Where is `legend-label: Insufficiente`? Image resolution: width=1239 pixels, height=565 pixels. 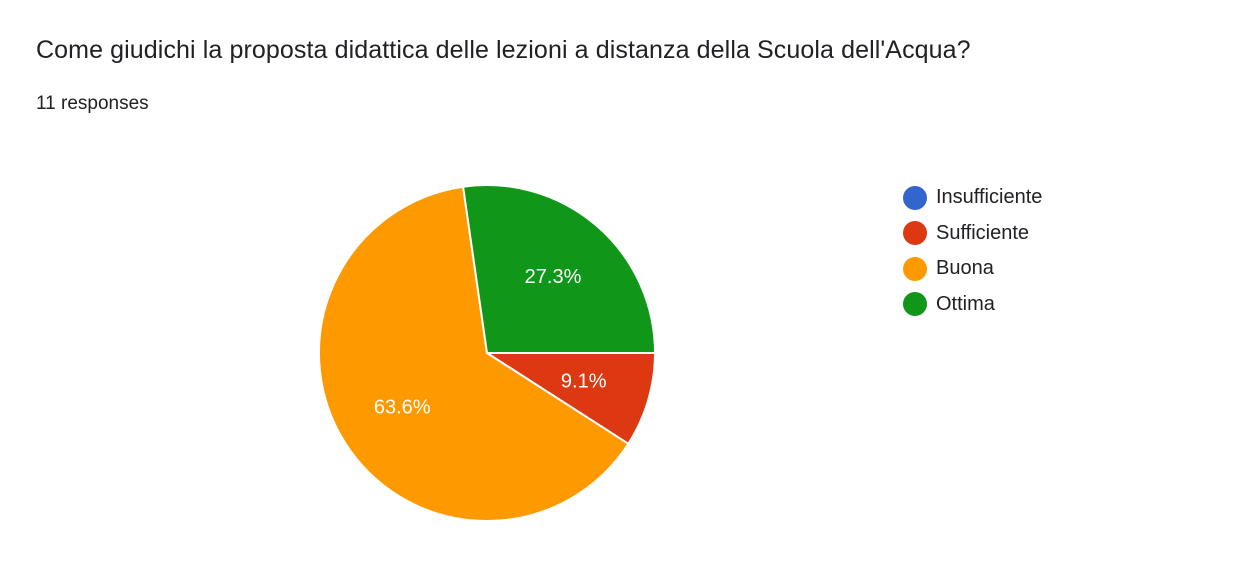 legend-label: Insufficiente is located at coordinates (989, 197).